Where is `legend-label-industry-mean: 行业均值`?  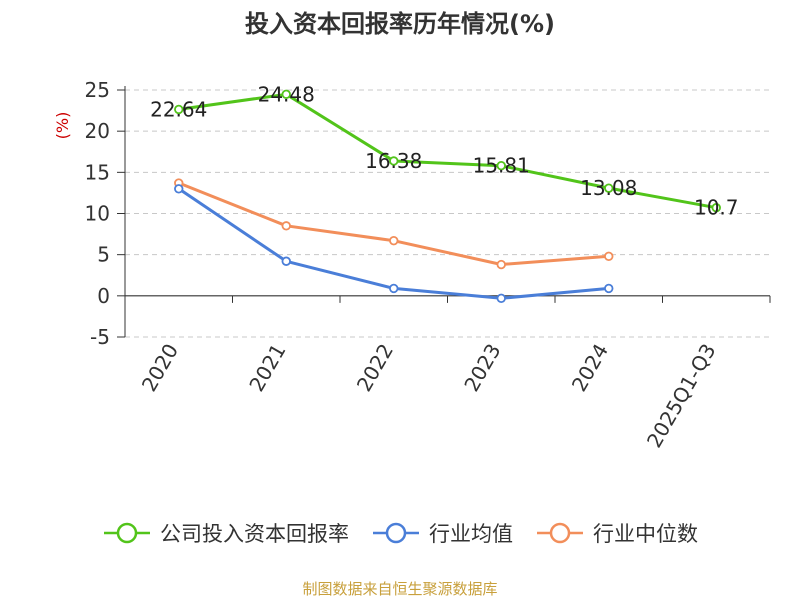
legend-label-industry-mean: 行业均值 is located at coordinates (471, 534).